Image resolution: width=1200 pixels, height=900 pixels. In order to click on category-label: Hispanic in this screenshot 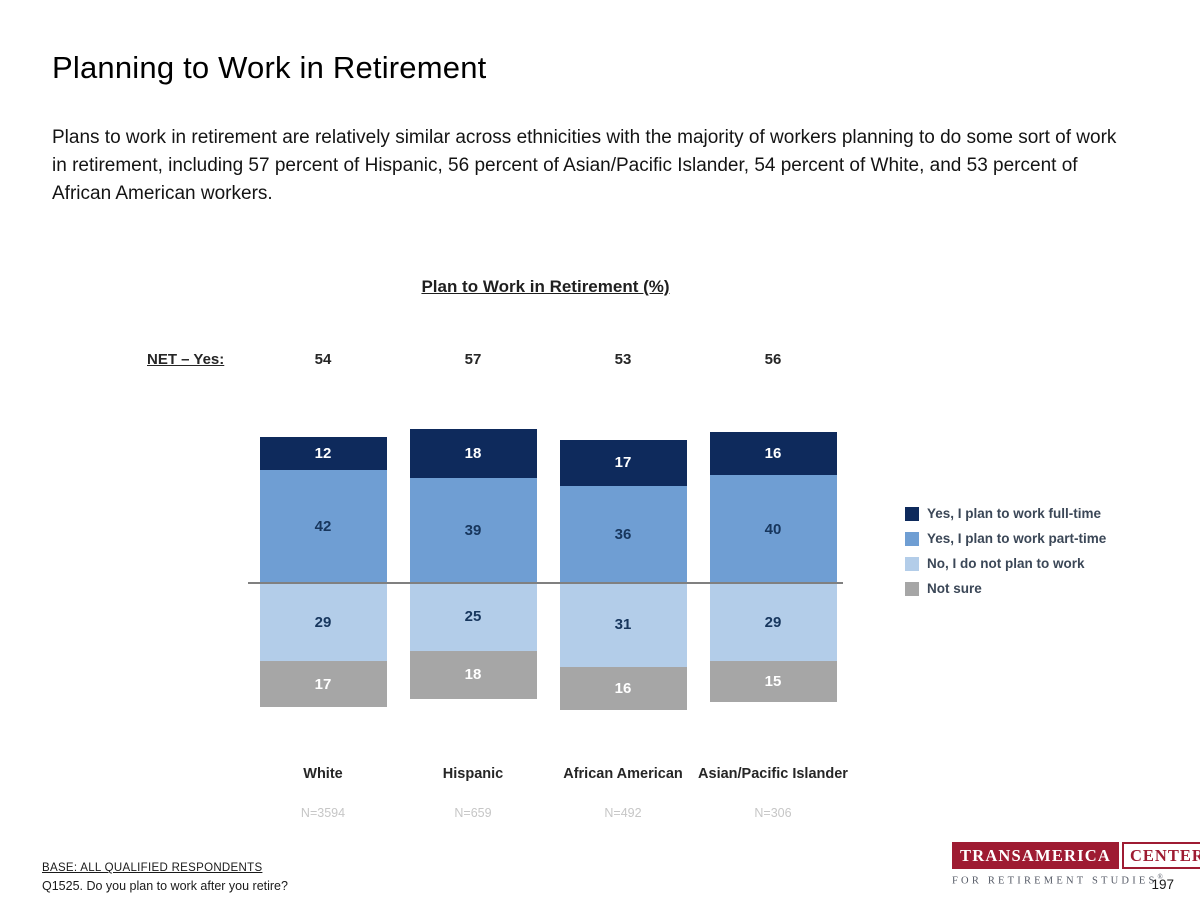, I will do `click(473, 773)`.